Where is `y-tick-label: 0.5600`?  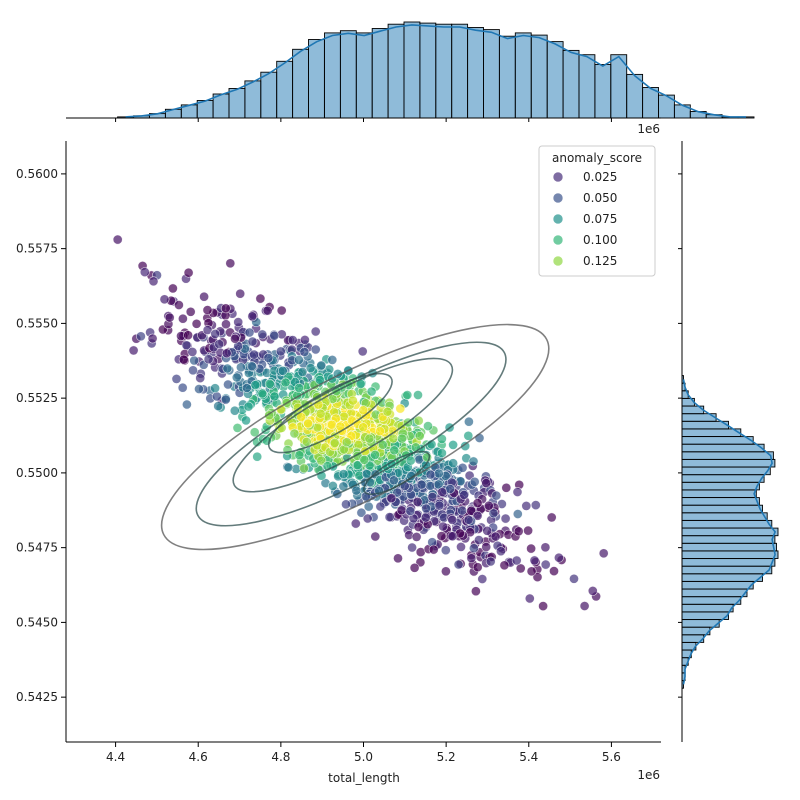 y-tick-label: 0.5600 is located at coordinates (37, 174).